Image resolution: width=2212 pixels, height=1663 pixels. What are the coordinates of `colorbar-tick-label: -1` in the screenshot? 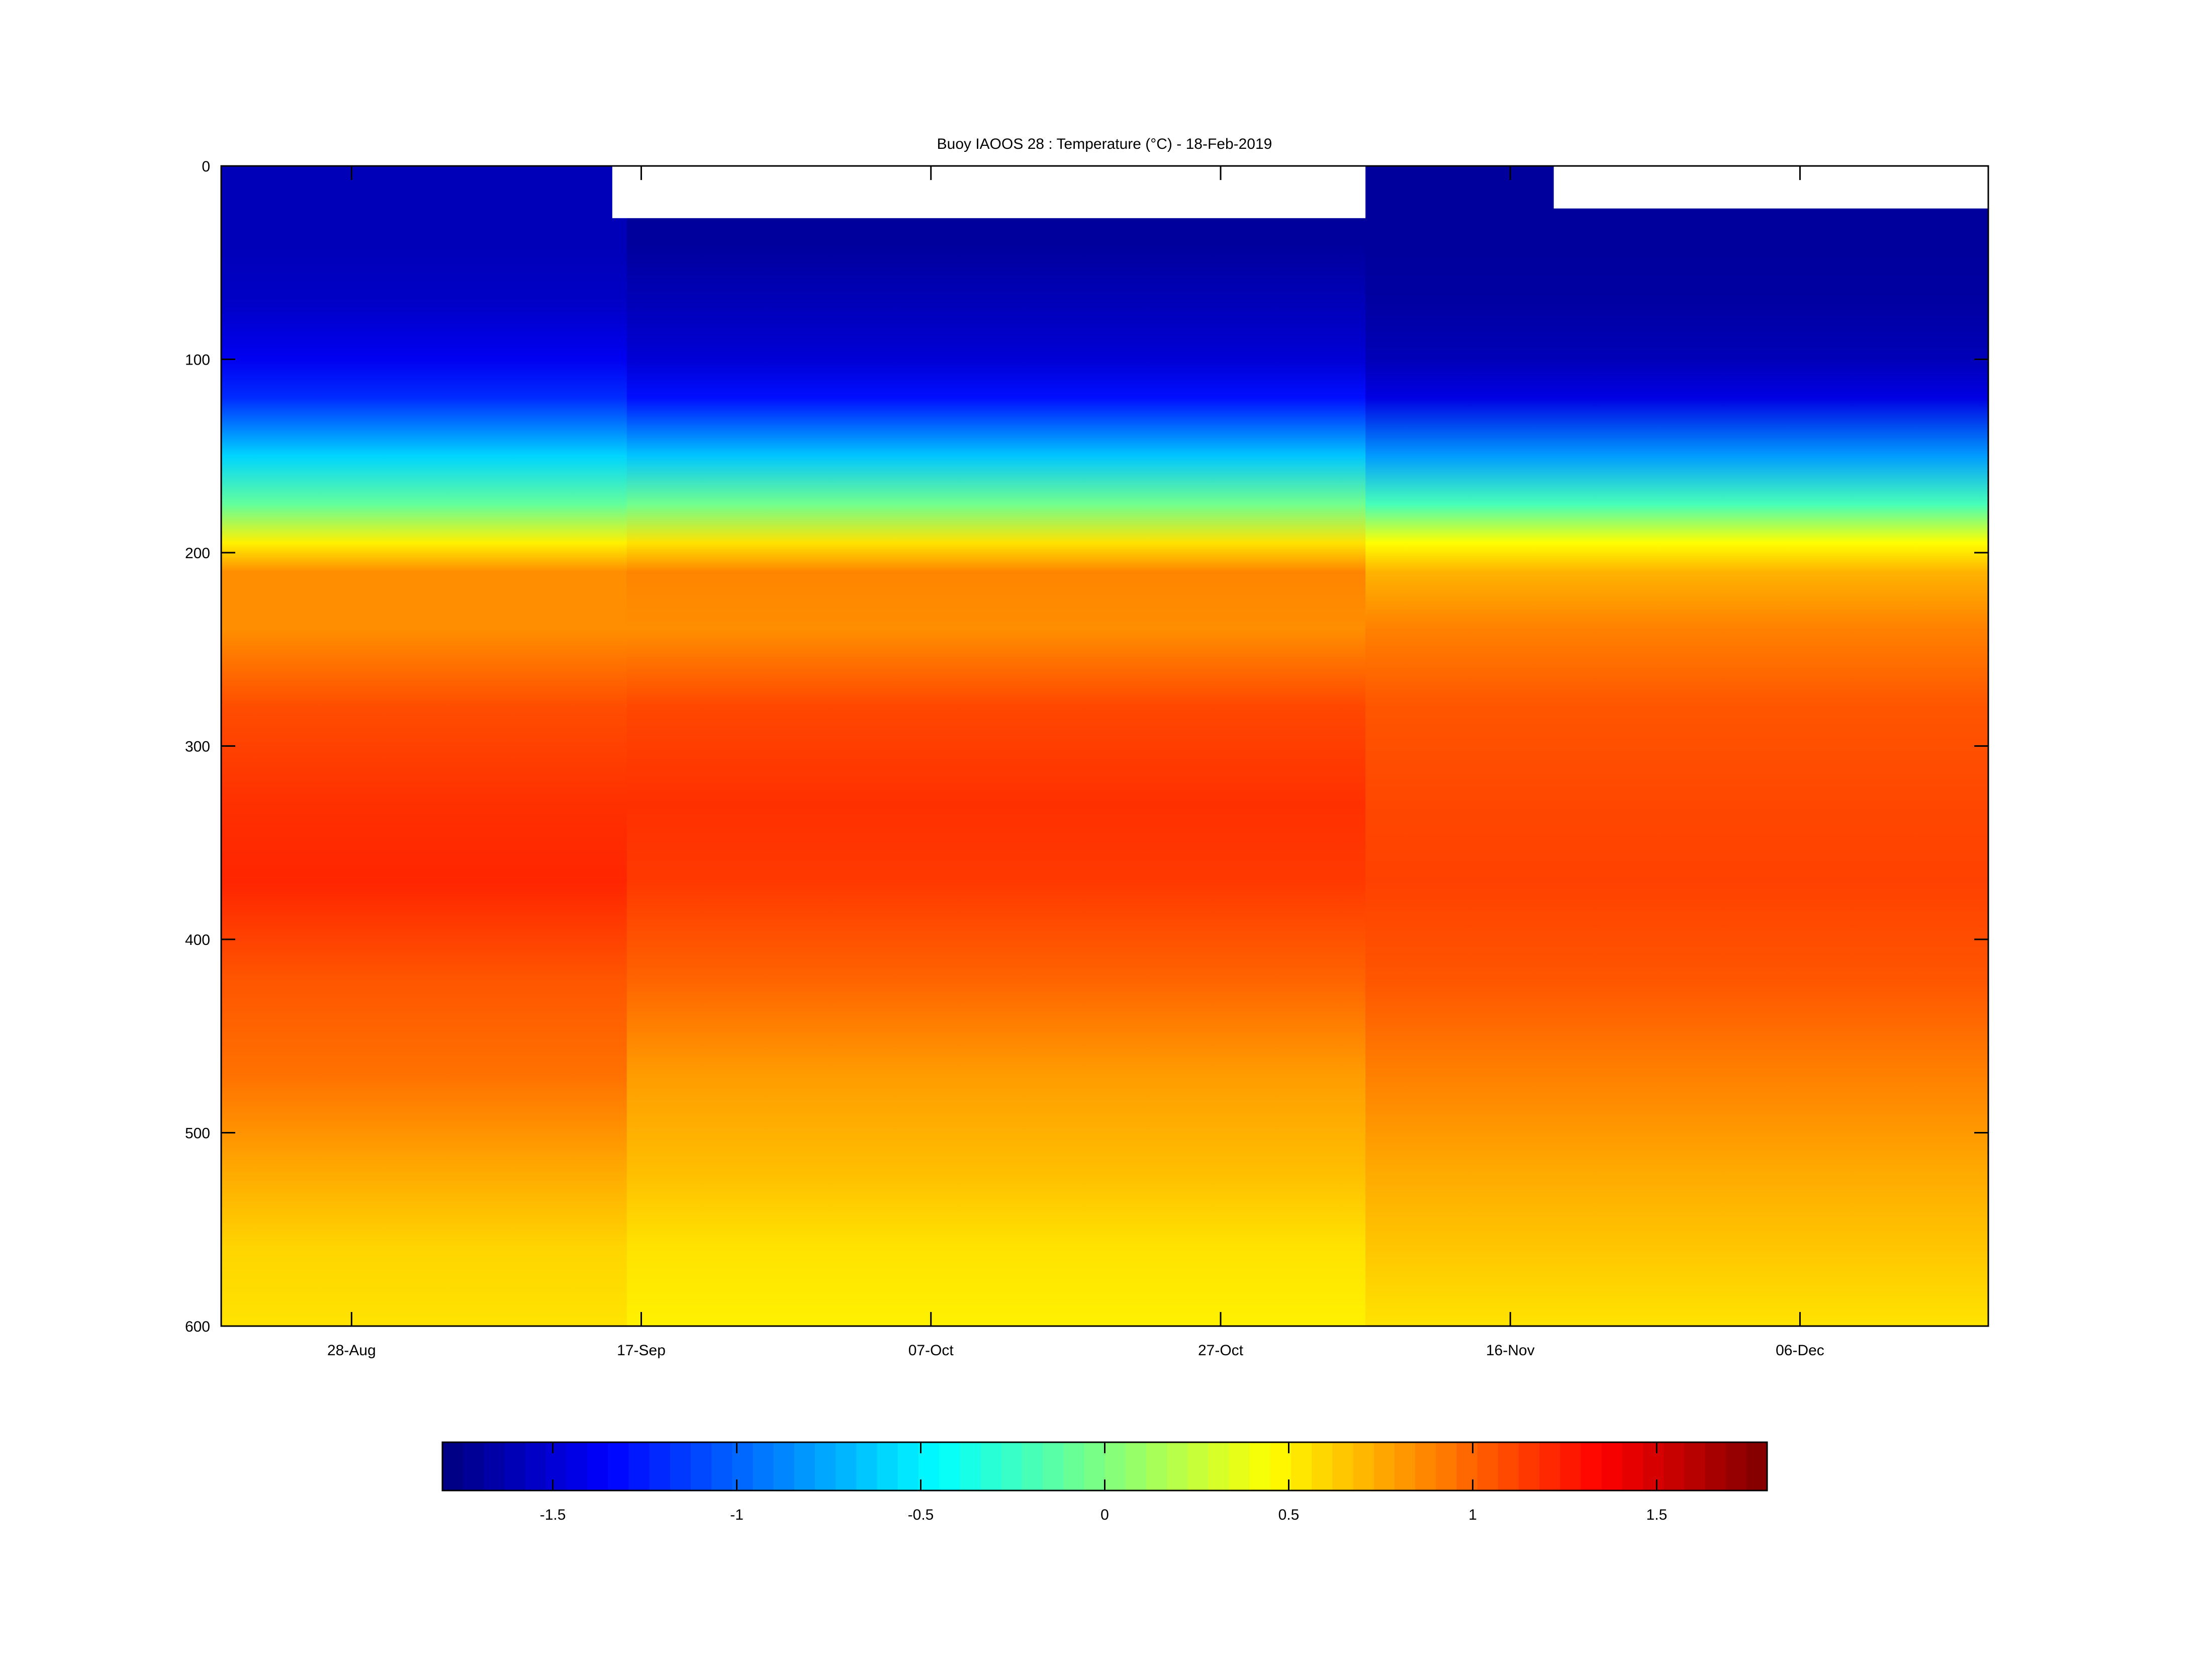 It's located at (737, 1515).